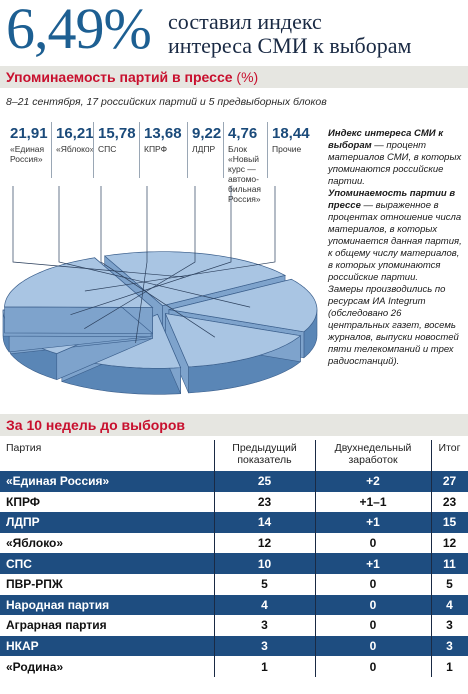  Describe the element at coordinates (107, 543) in the screenshot. I see `cell-party: «Яблоко»` at that location.